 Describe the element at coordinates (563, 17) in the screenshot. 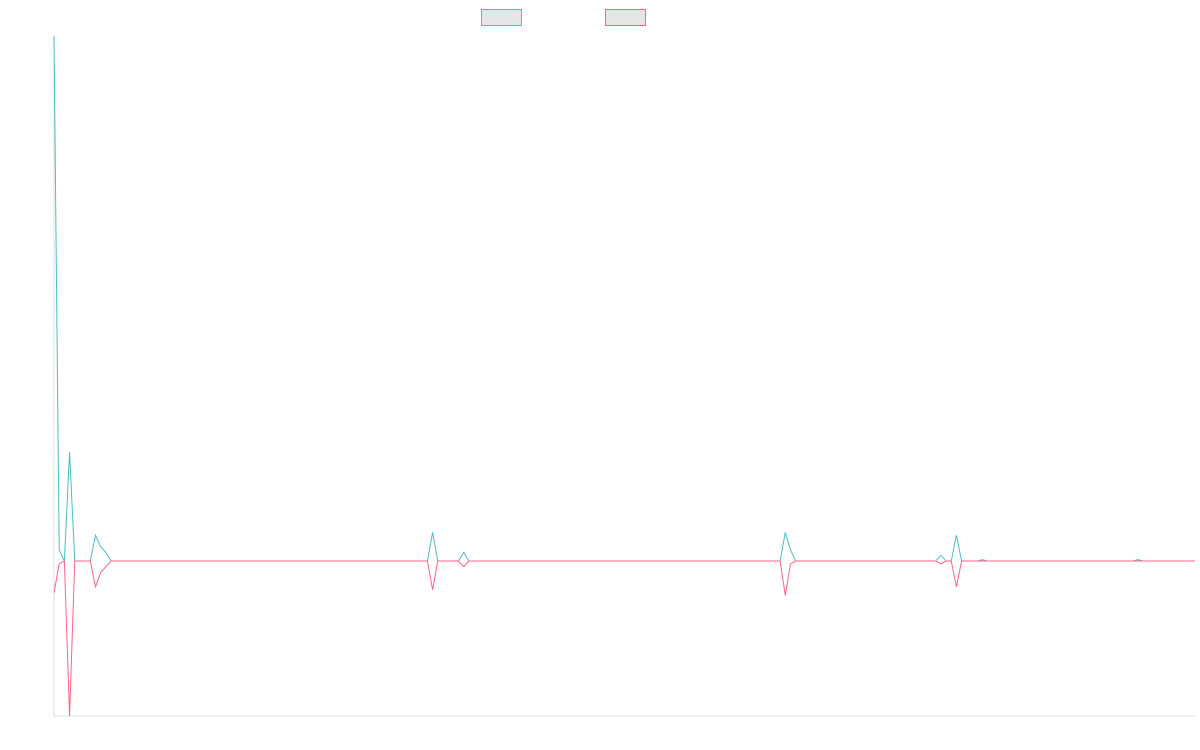

I see `legend` at that location.